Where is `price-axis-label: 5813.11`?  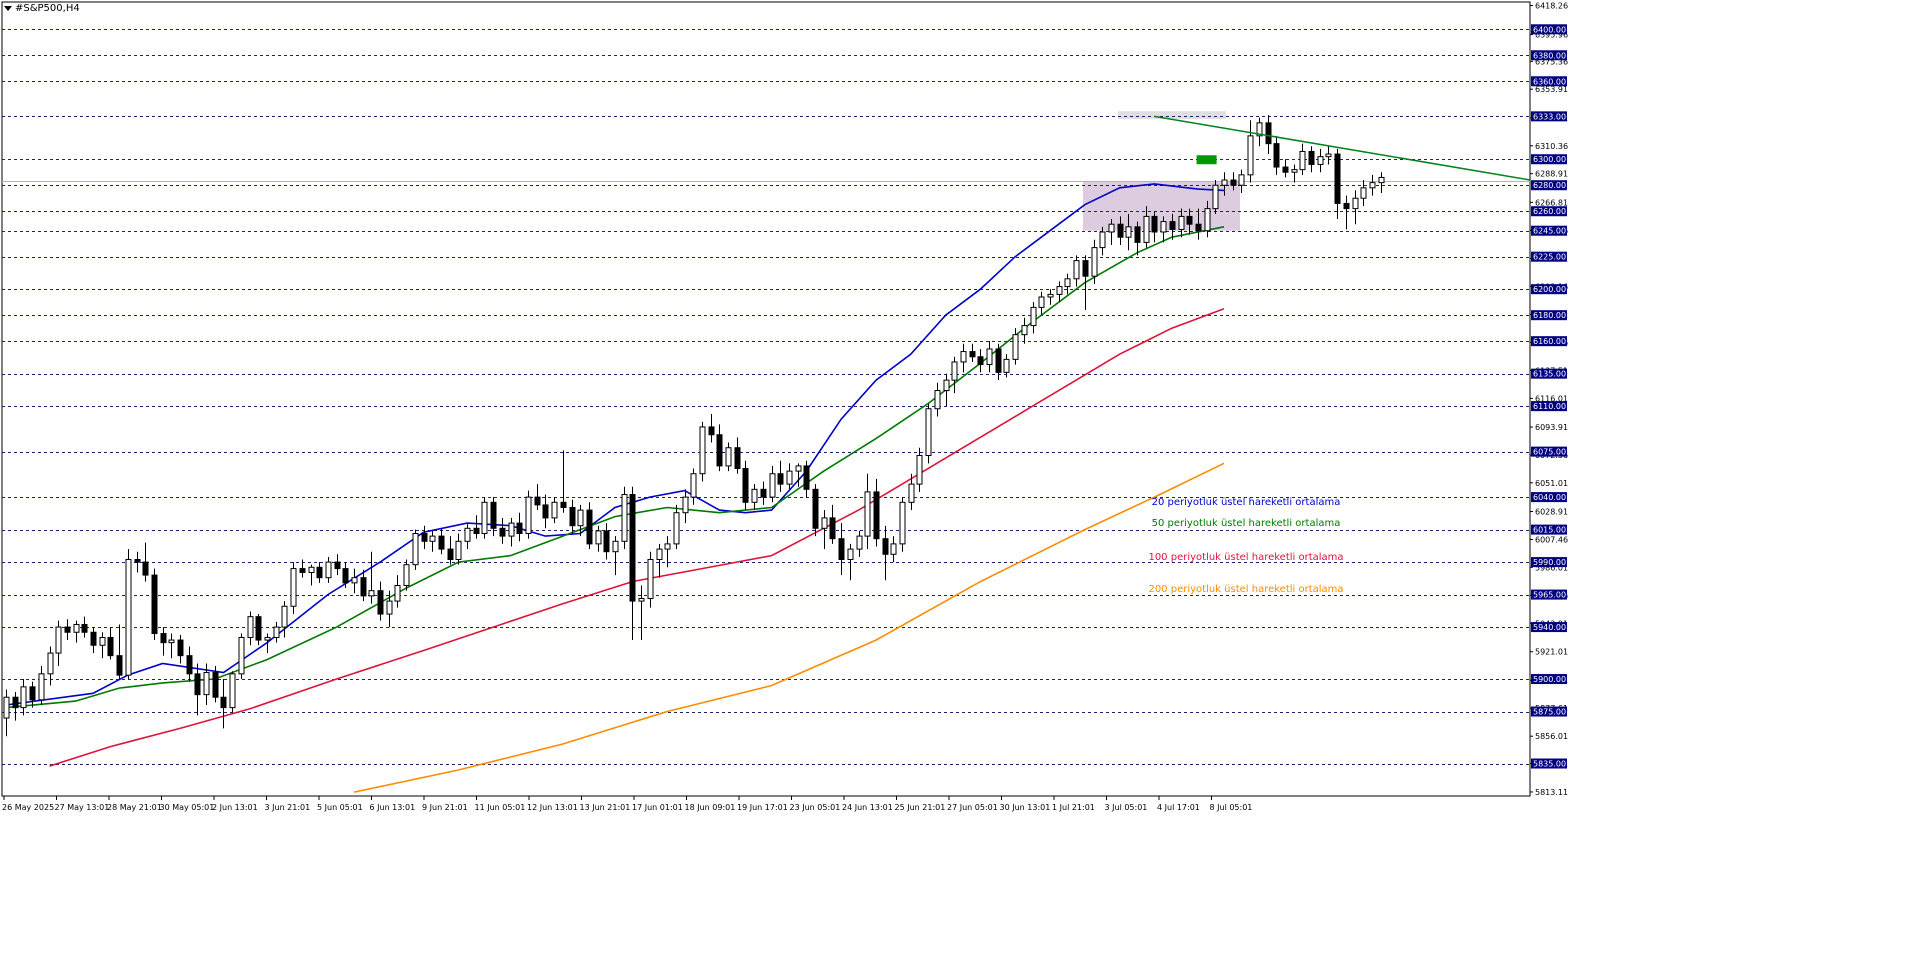
price-axis-label: 5813.11 is located at coordinates (1551, 792).